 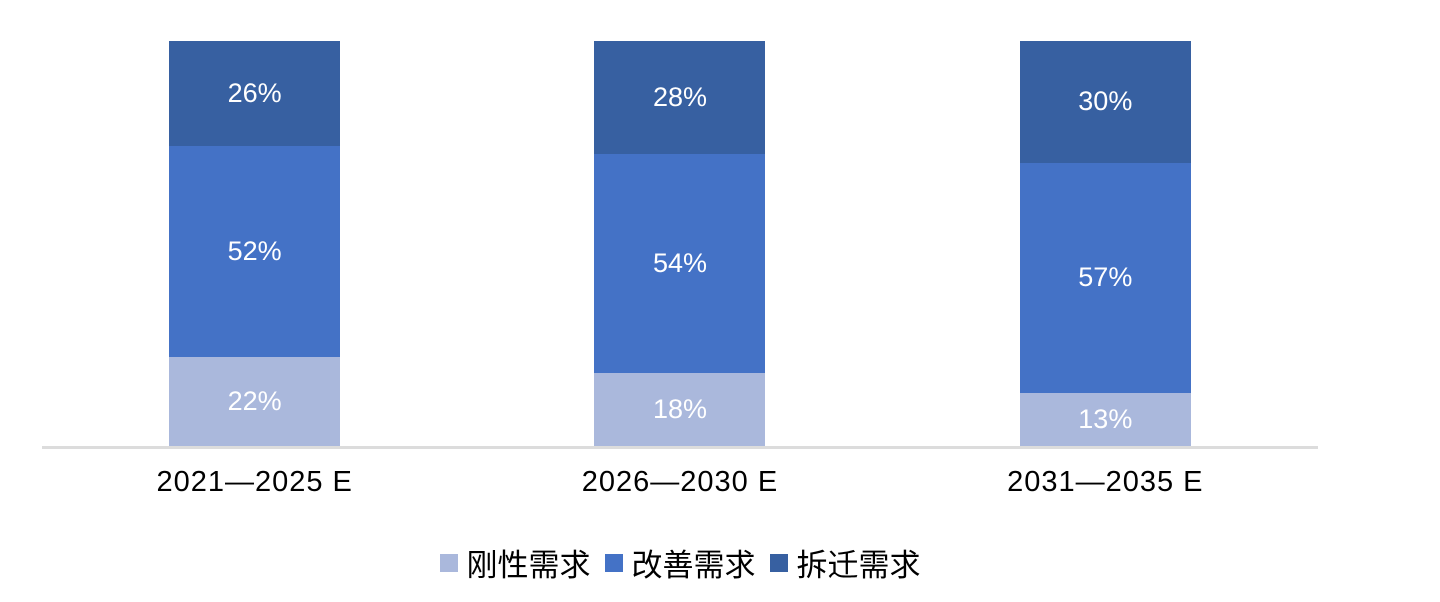 I want to click on bar-segment: 52%, so click(x=255, y=251).